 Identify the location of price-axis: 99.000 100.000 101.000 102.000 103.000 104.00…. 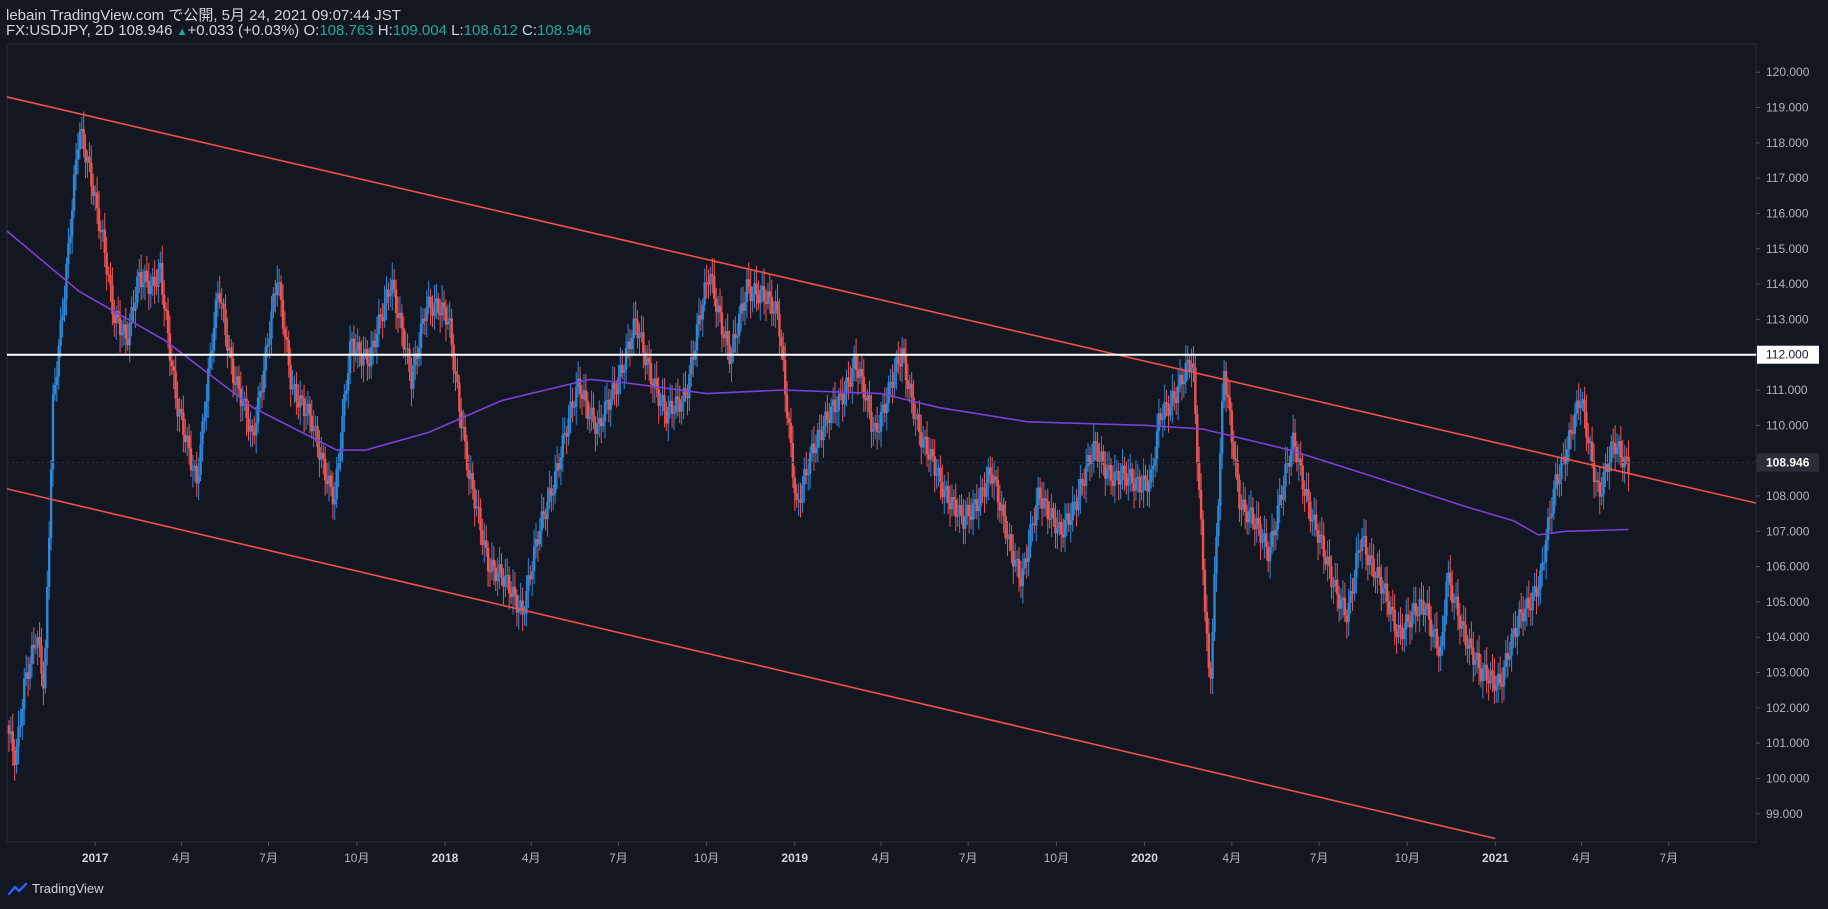
(1787, 443).